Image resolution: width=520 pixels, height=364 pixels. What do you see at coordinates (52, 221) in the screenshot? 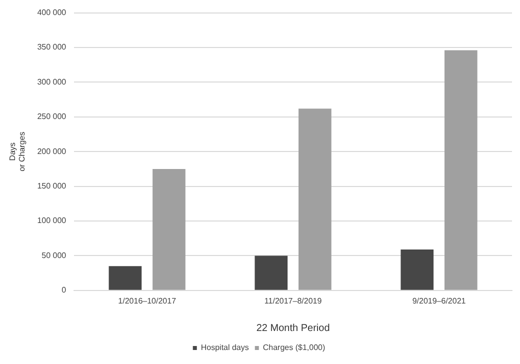
I see `y-tick-label: 100 000` at bounding box center [52, 221].